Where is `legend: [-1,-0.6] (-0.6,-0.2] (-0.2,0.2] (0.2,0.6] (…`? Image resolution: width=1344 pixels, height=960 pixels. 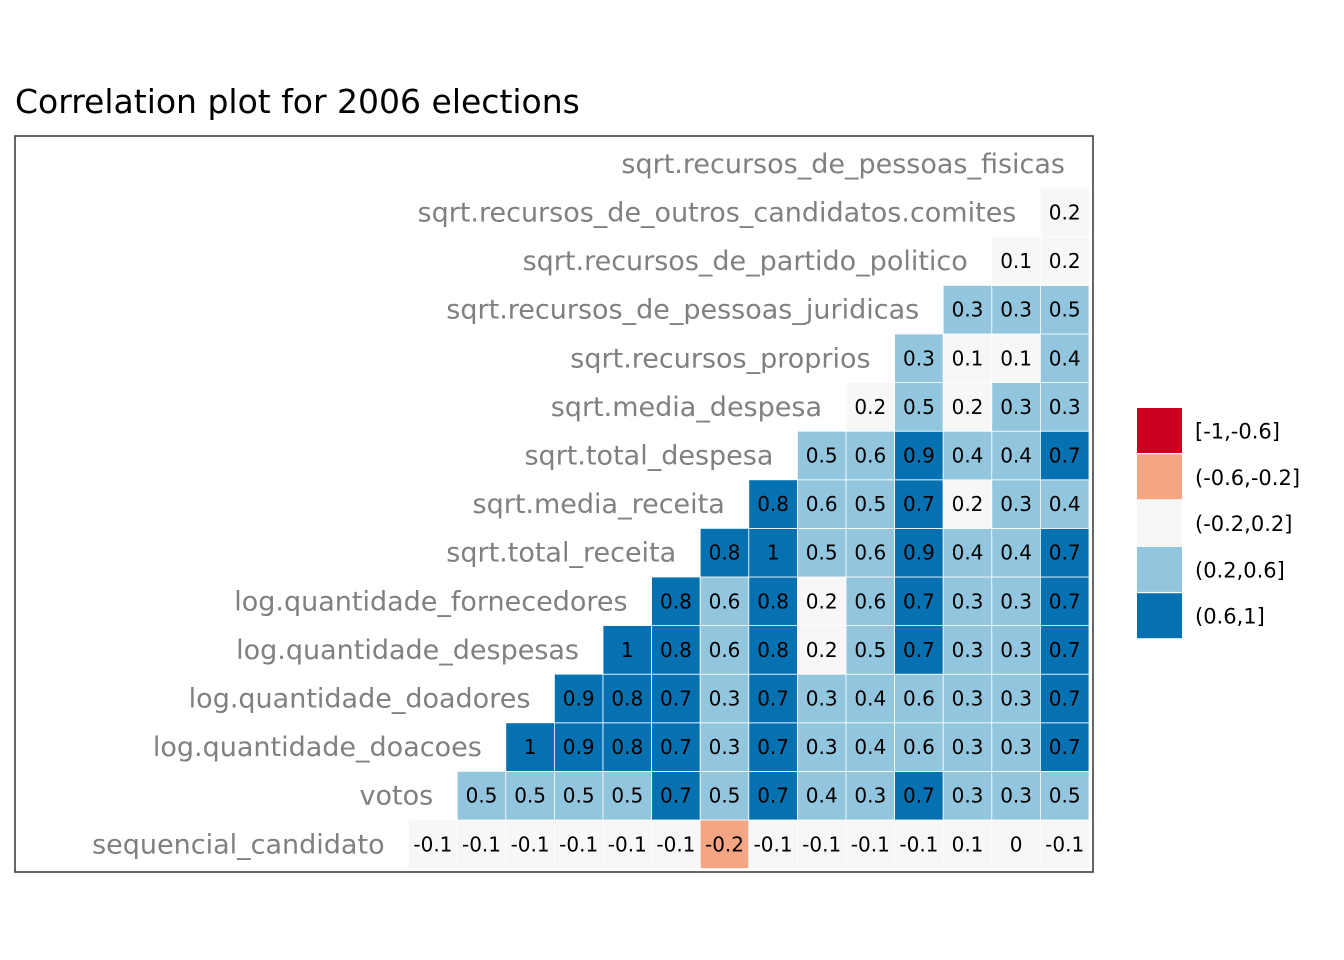
legend: [-1,-0.6] (-0.6,-0.2] (-0.2,0.2] (0.2,0.6] (… is located at coordinates (1218, 523).